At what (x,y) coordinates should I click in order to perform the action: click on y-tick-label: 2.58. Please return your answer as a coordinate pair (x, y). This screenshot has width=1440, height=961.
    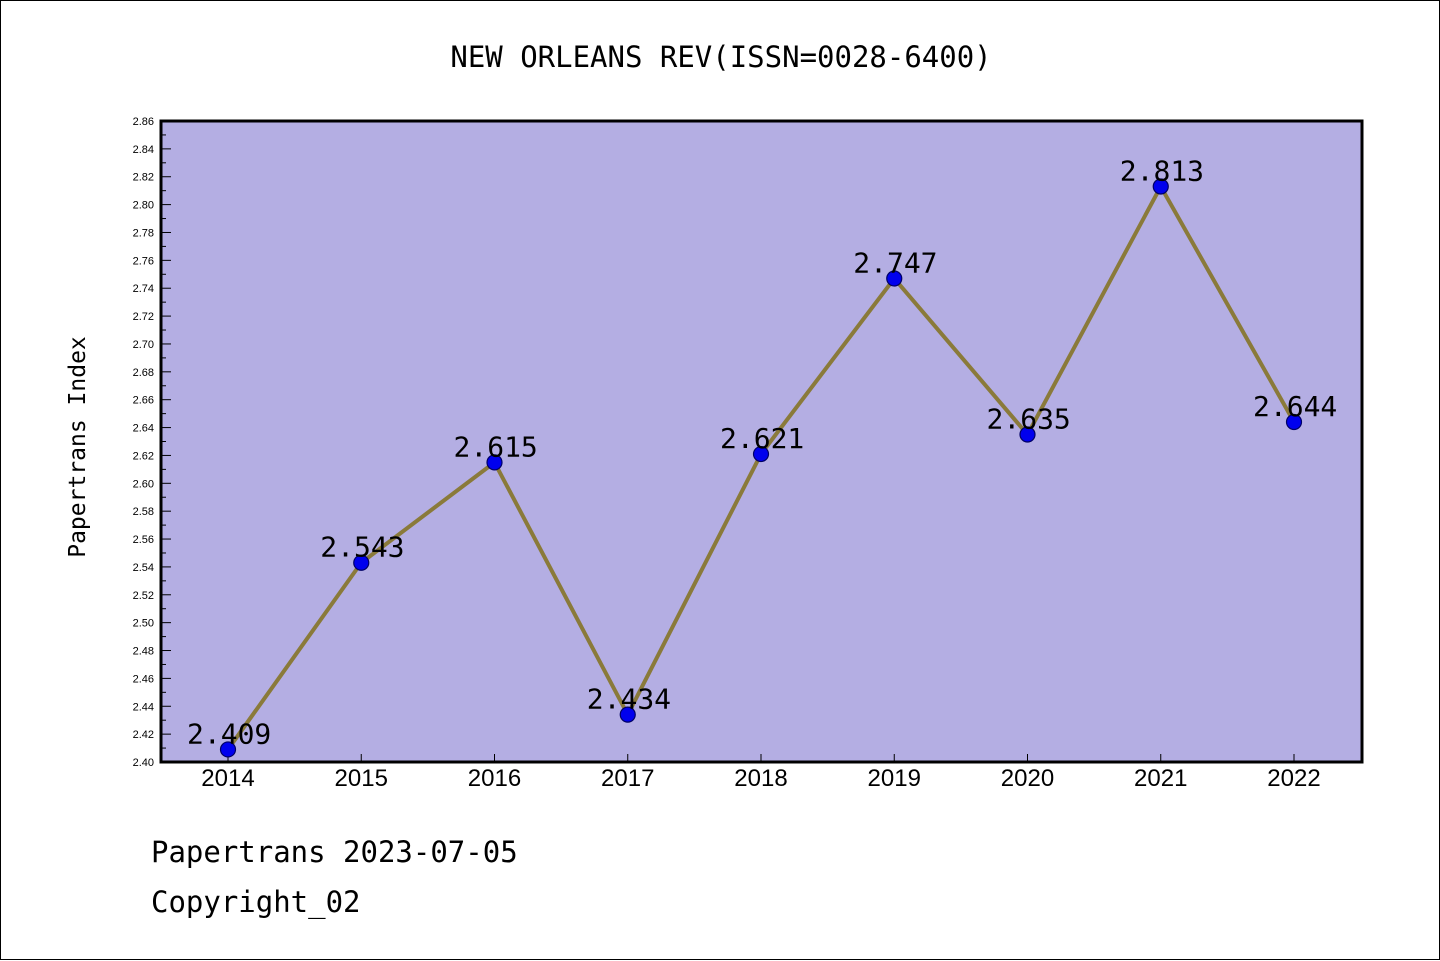
    Looking at the image, I should click on (143, 512).